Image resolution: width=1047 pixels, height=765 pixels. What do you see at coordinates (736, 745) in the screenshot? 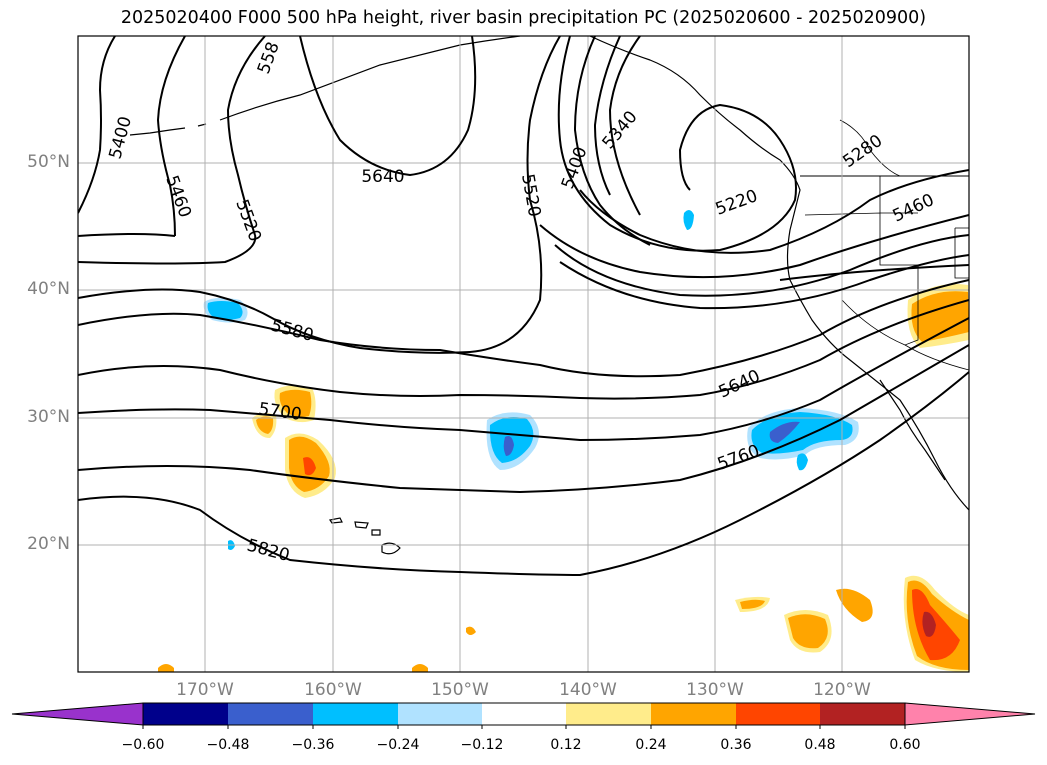
I see `colorbar-tick-label: 0.36` at bounding box center [736, 745].